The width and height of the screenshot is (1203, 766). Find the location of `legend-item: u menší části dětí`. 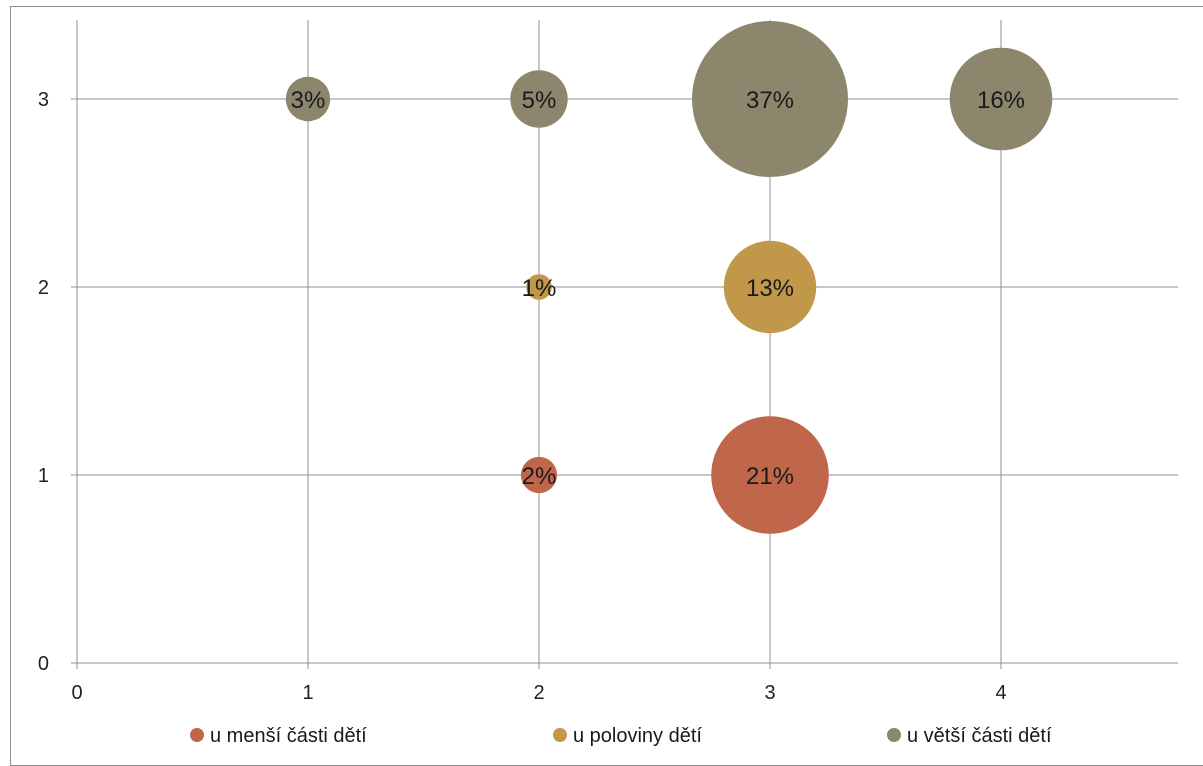

legend-item: u menší části dětí is located at coordinates (278, 736).